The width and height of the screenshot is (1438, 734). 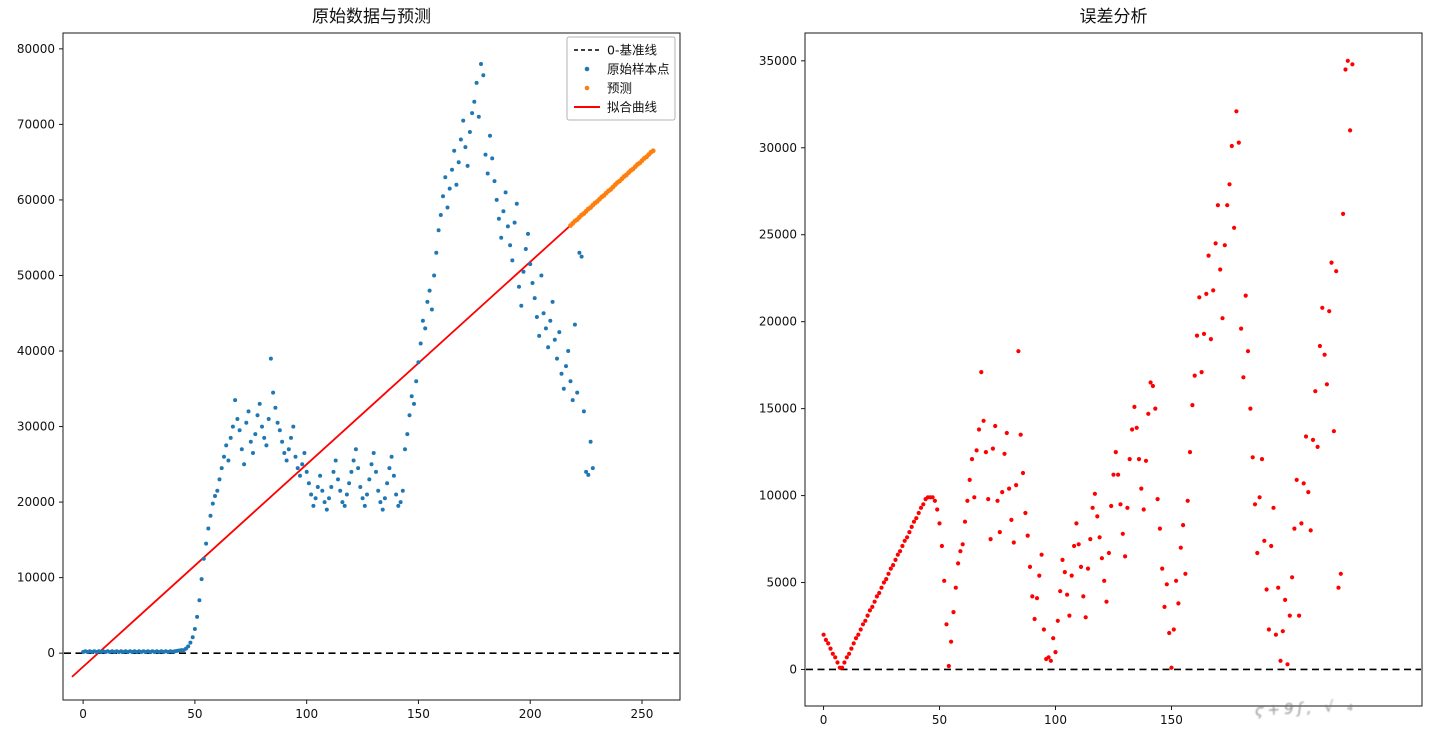 What do you see at coordinates (782, 365) in the screenshot?
I see `y-axis: 0 5000 10000 15000 20000 25000 30000 35000` at bounding box center [782, 365].